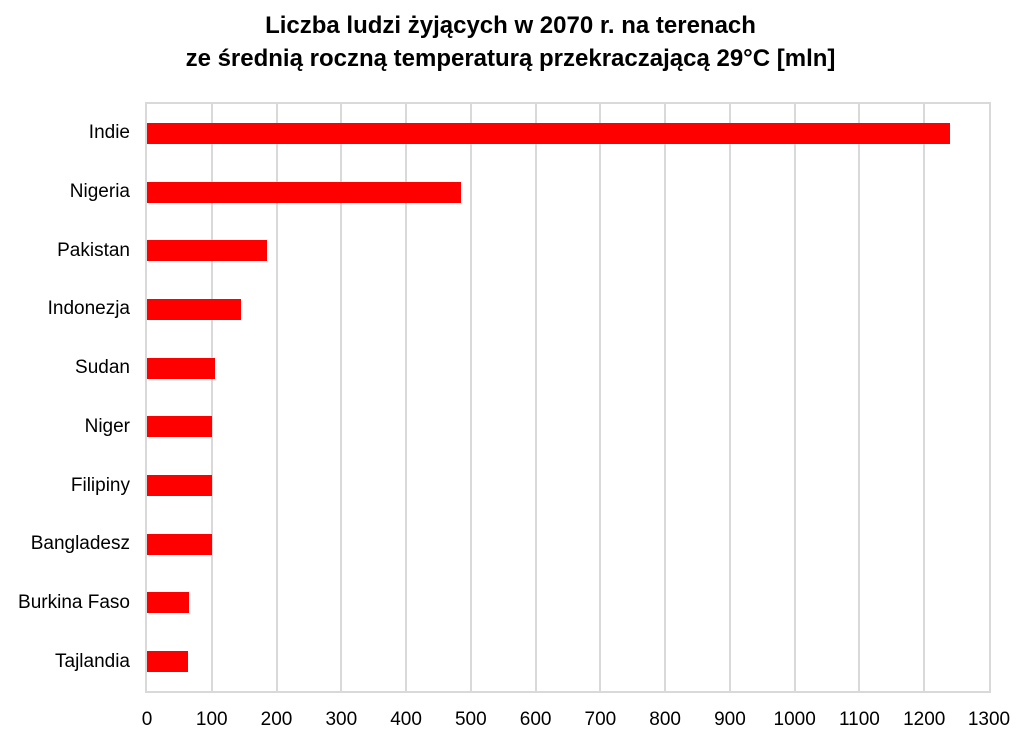 The image size is (1021, 741). Describe the element at coordinates (794, 719) in the screenshot. I see `x-tick-label: 1000` at that location.